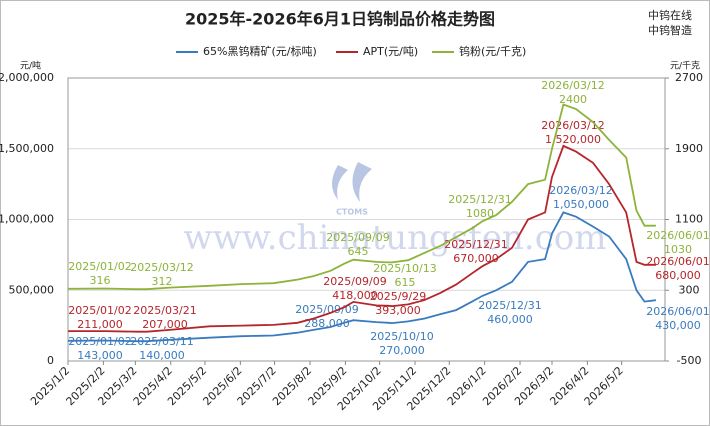 The height and width of the screenshot is (426, 710). What do you see at coordinates (689, 148) in the screenshot?
I see `y2-tick-label: 1900` at bounding box center [689, 148].